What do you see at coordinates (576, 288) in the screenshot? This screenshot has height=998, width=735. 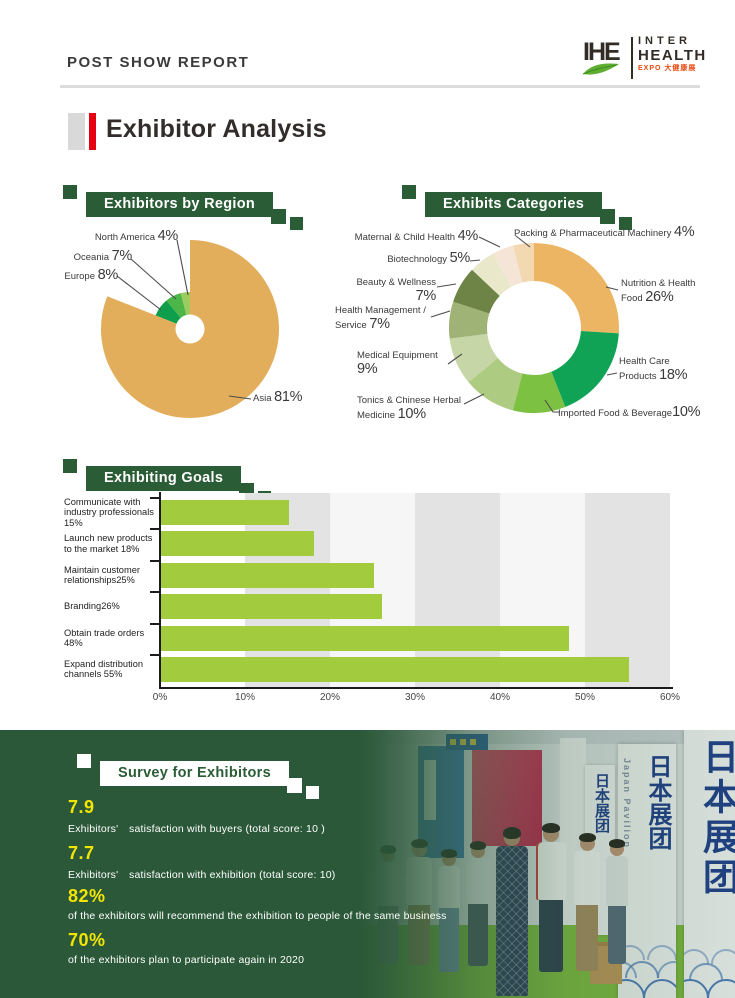 I see `donut-slice-nutrition-health-food` at bounding box center [576, 288].